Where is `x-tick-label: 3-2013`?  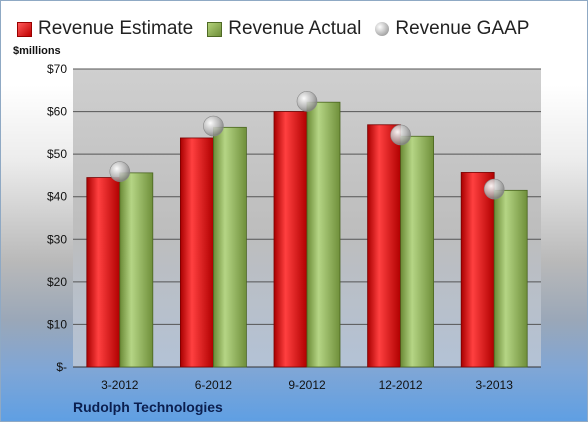
x-tick-label: 3-2013 is located at coordinates (495, 385).